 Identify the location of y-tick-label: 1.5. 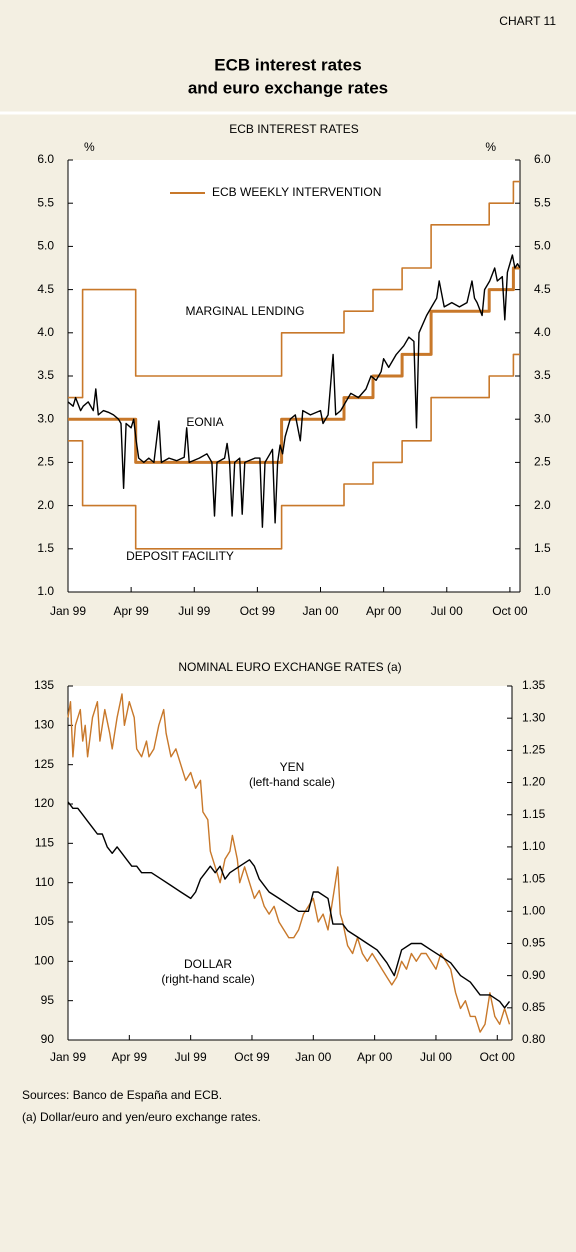
(45, 548).